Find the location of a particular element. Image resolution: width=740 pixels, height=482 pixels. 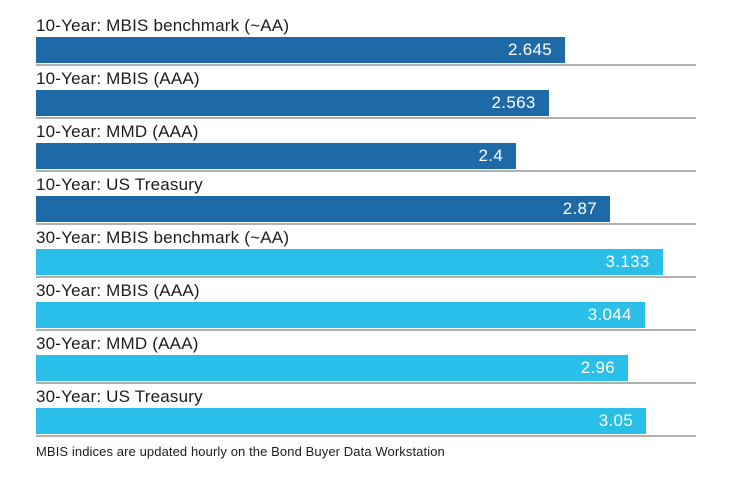

bar-value-label: 3.133 is located at coordinates (627, 261).